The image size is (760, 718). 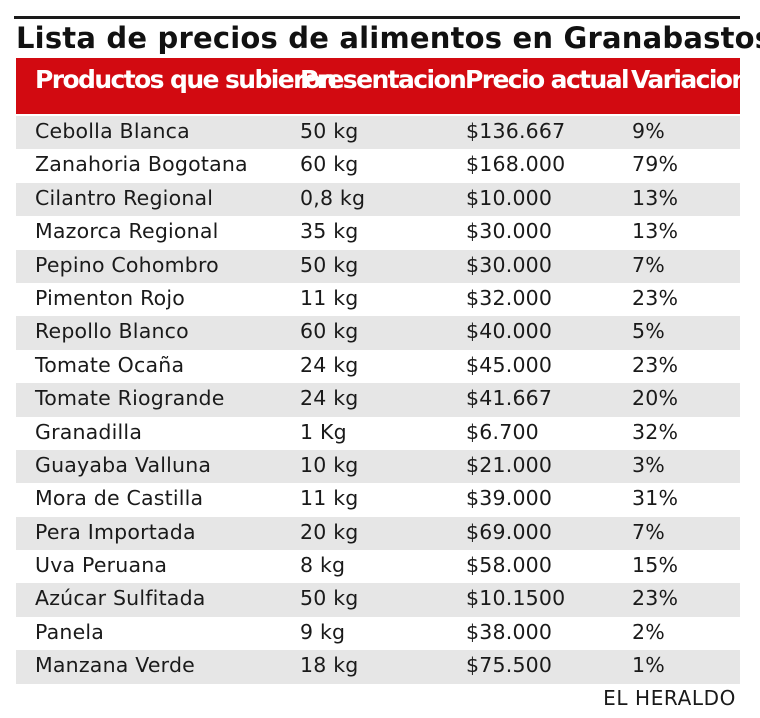 I want to click on header-variacion: Variacion, so click(x=690, y=79).